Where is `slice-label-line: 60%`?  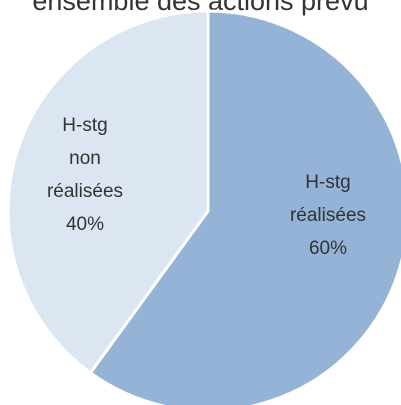
slice-label-line: 60% is located at coordinates (328, 248).